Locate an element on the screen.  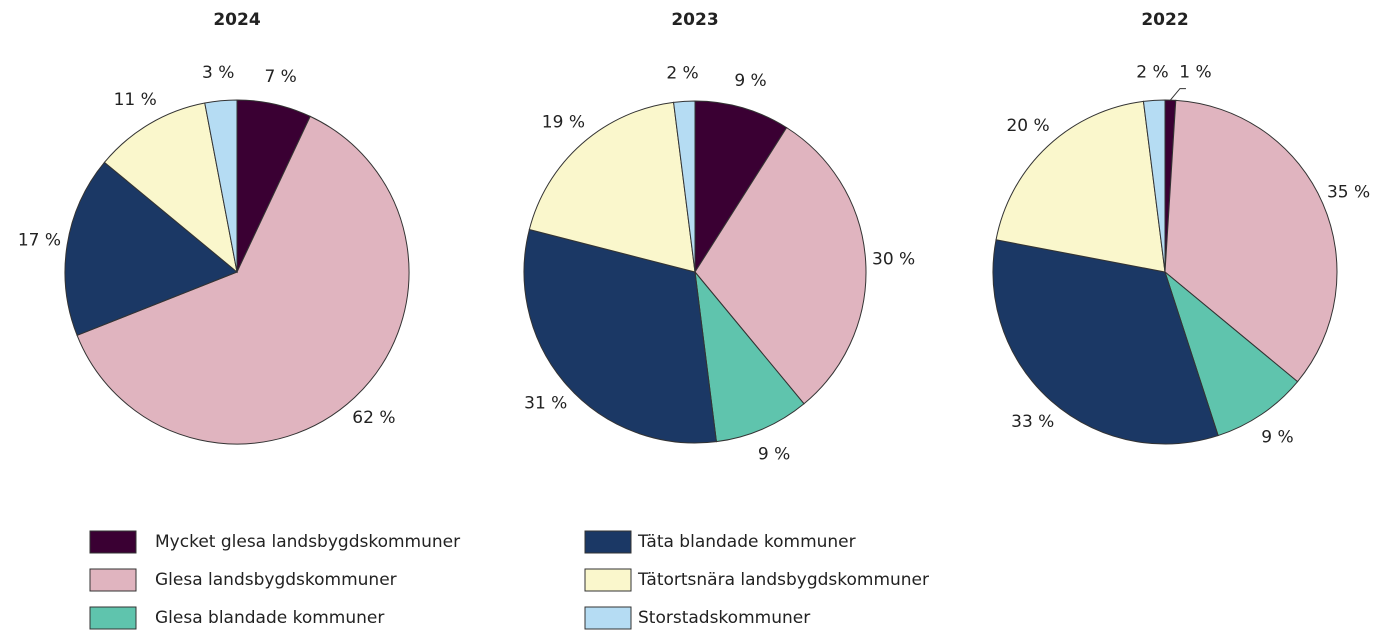
legend-label: Storstadskommuner is located at coordinates (724, 618).